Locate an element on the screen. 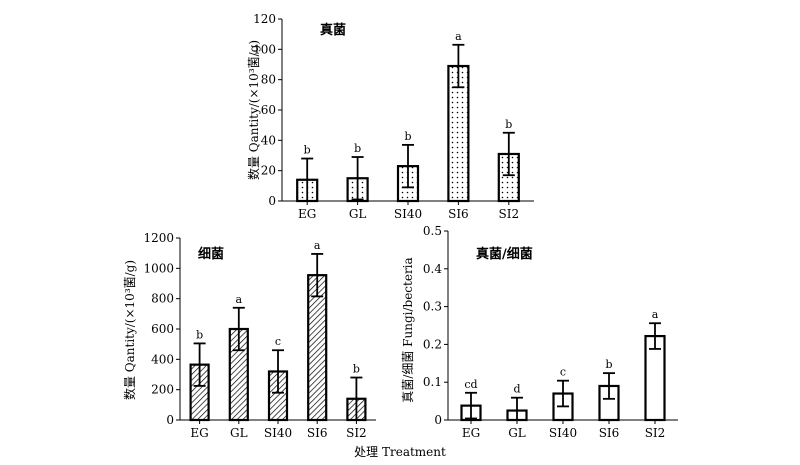 The width and height of the screenshot is (800, 465). fungi-y-tick-label: 100 is located at coordinates (264, 49).